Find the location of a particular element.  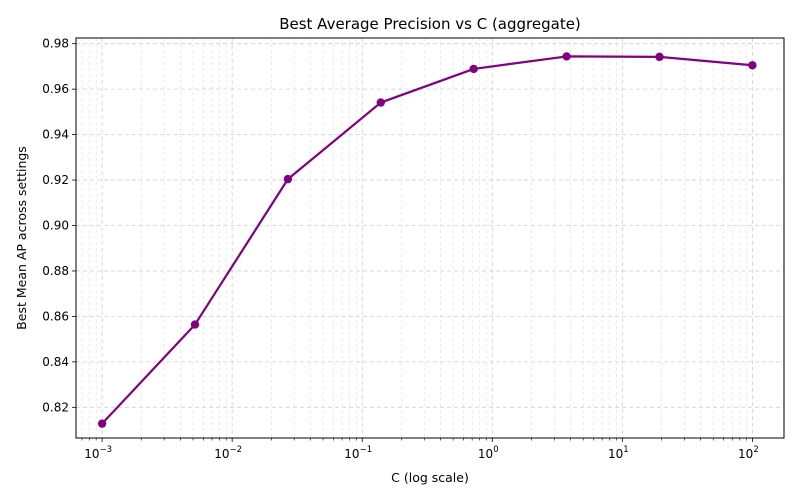

y-tick-label: 0.90 is located at coordinates (55, 226).